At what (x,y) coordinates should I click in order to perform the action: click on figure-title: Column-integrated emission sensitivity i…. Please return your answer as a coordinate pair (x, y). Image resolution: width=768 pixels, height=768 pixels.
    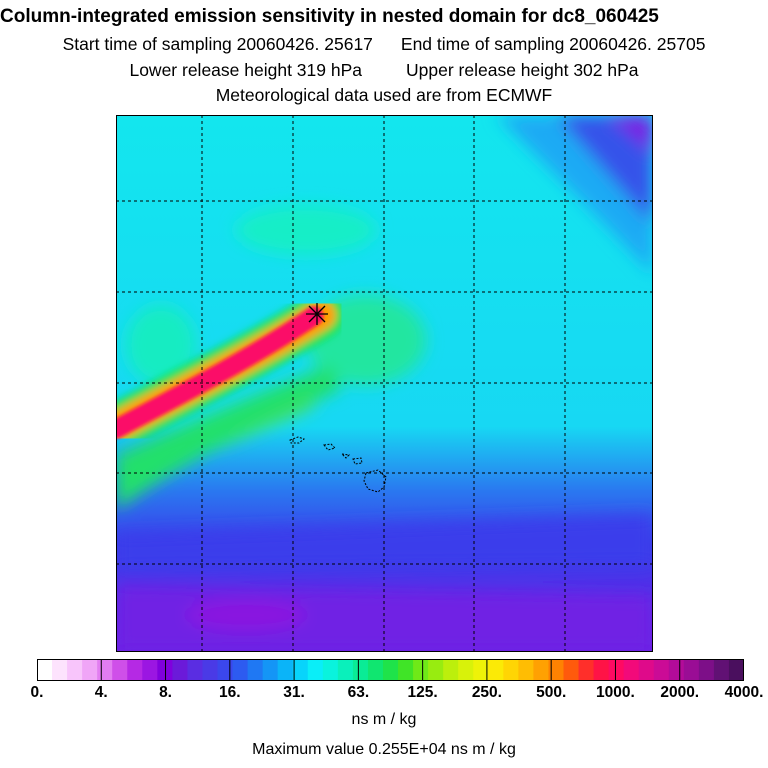
    Looking at the image, I should click on (329, 16).